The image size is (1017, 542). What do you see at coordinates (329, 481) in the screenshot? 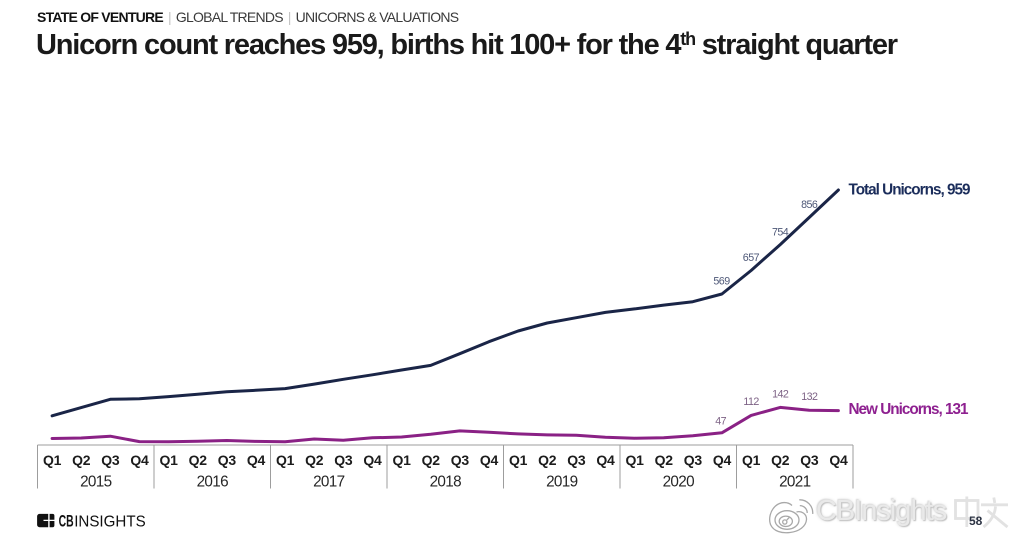
I see `svg-text: 2017` at bounding box center [329, 481].